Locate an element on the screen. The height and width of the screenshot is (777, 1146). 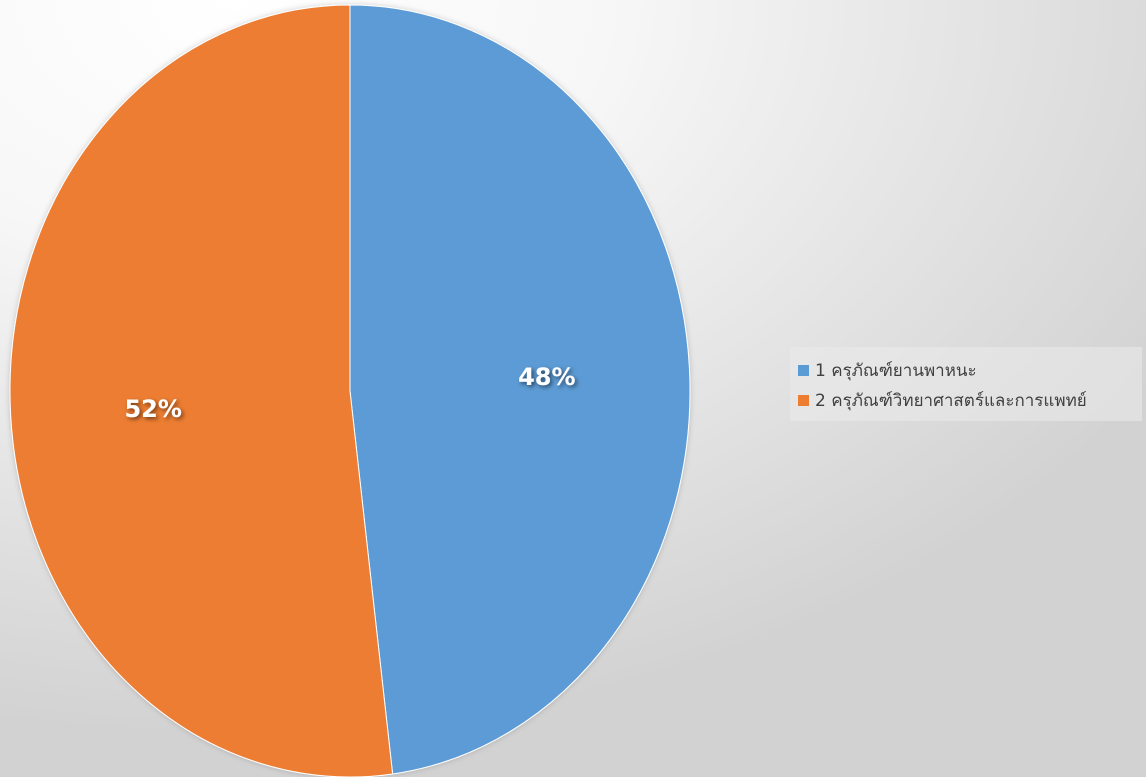
legend-entry: 1 ครุภัณฑ์ยานพาหนะ is located at coordinates (967, 370).